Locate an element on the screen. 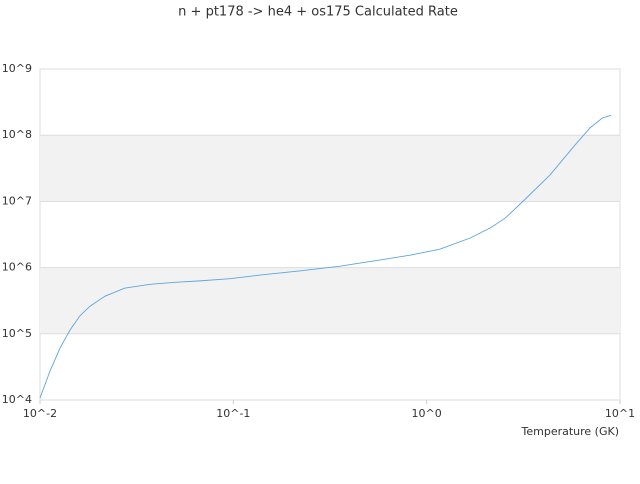 The image size is (640, 484). y-tick-label: 10^9 is located at coordinates (17, 68).